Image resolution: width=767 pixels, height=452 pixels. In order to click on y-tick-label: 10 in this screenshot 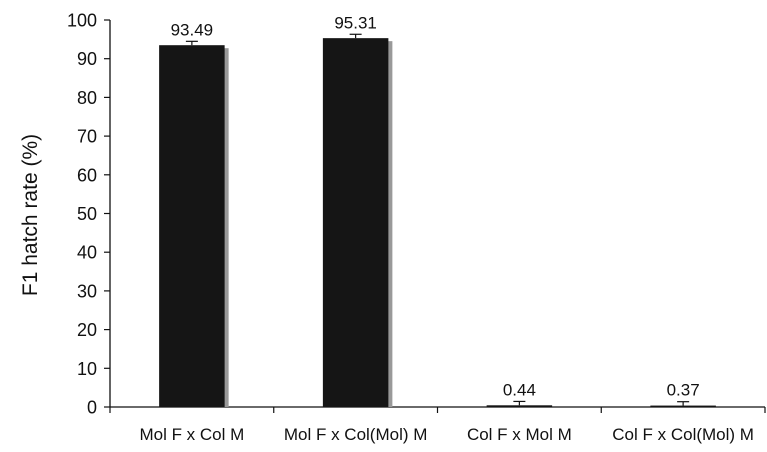, I will do `click(87, 369)`.